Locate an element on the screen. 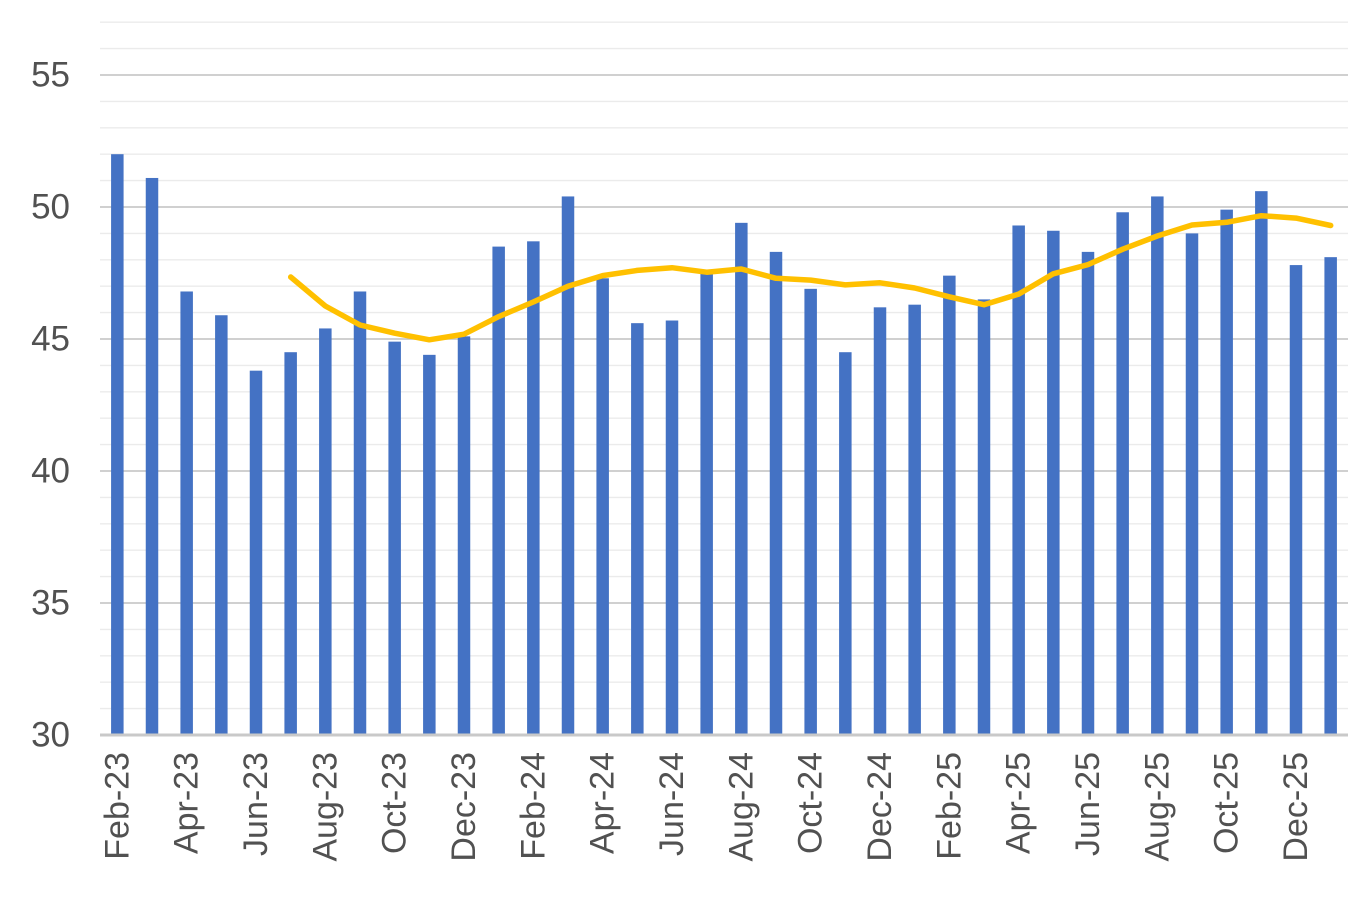  x-axis-tick-label: Dec-25 is located at coordinates (1296, 807).